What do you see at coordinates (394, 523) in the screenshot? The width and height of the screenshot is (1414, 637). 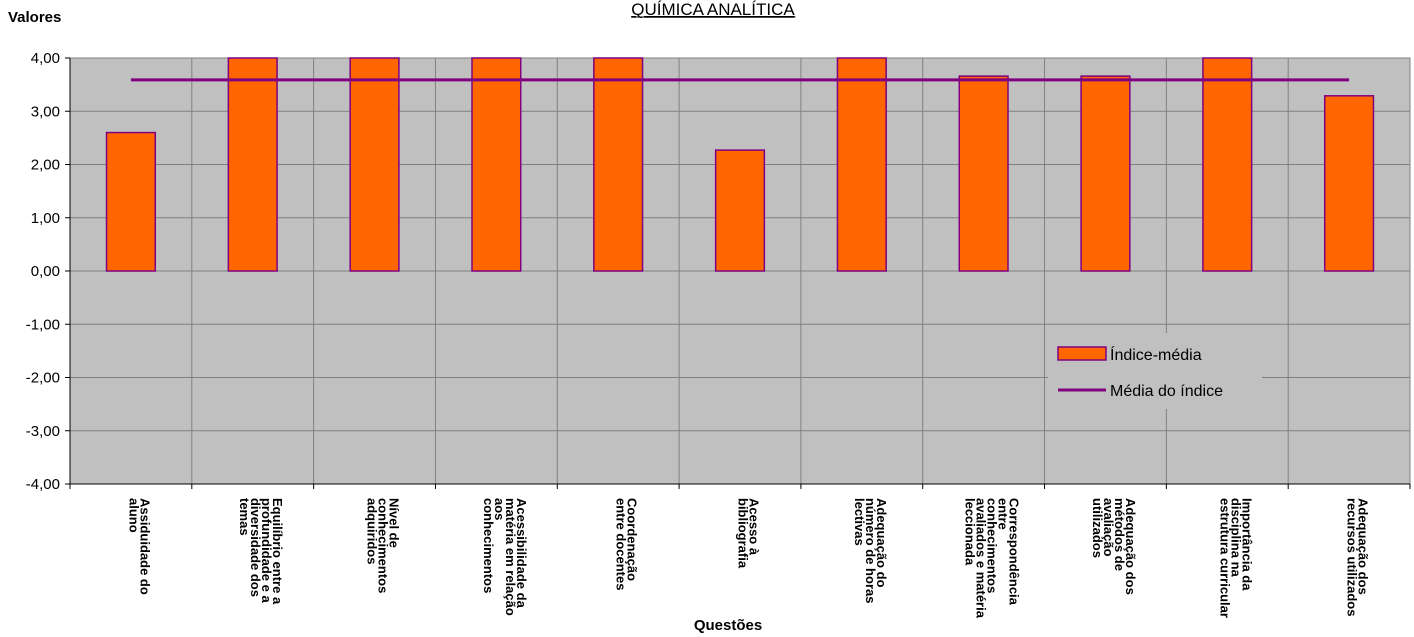 I see `x-tick-label-line: Nível de` at bounding box center [394, 523].